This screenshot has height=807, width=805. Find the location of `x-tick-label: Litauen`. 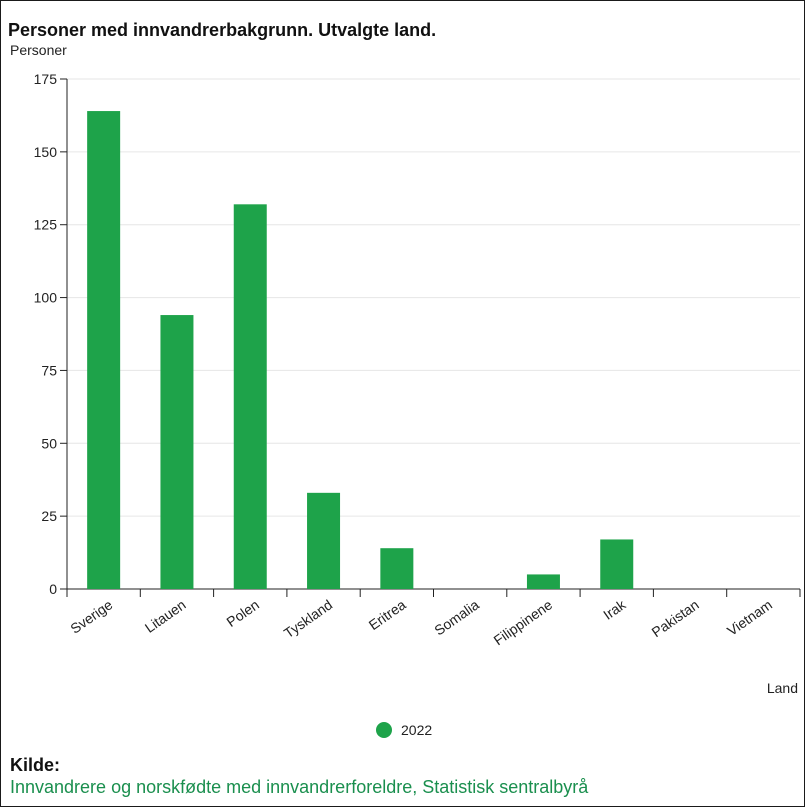

x-tick-label: Litauen is located at coordinates (165, 615).